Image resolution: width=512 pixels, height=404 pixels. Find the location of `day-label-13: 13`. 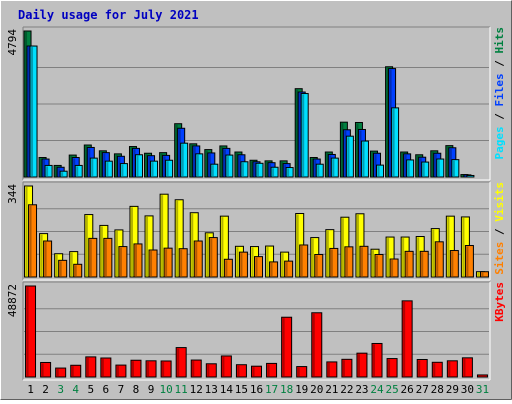

day-label-13: 13 is located at coordinates (211, 389).